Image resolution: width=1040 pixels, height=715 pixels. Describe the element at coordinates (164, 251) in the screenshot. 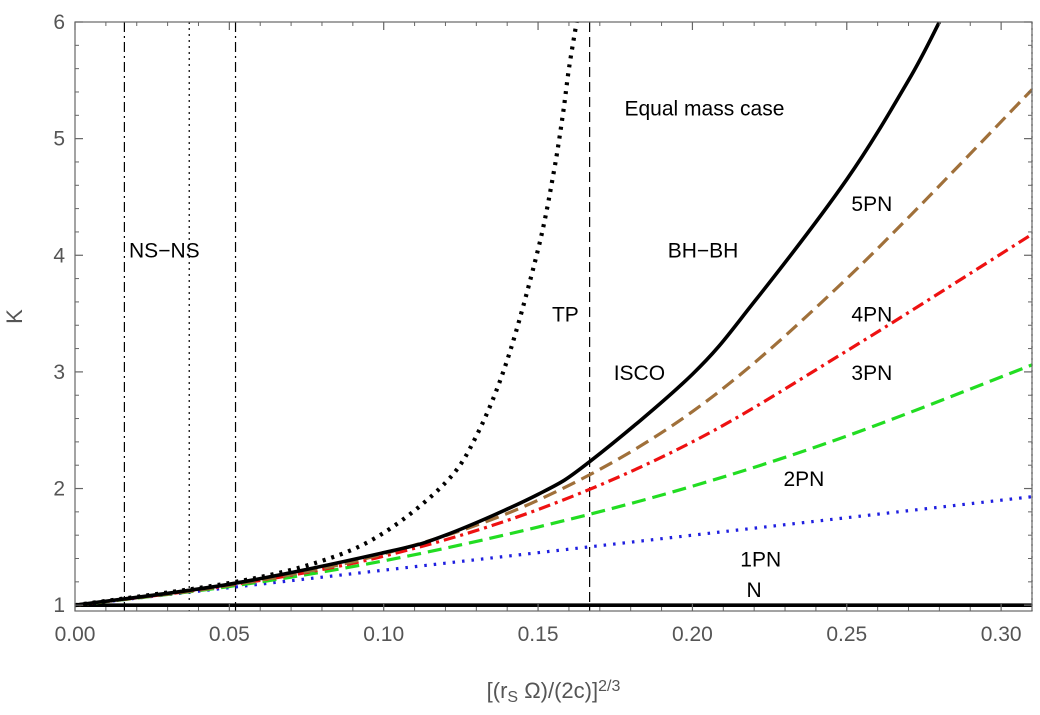

I see `annotation-1: NS−NS` at that location.